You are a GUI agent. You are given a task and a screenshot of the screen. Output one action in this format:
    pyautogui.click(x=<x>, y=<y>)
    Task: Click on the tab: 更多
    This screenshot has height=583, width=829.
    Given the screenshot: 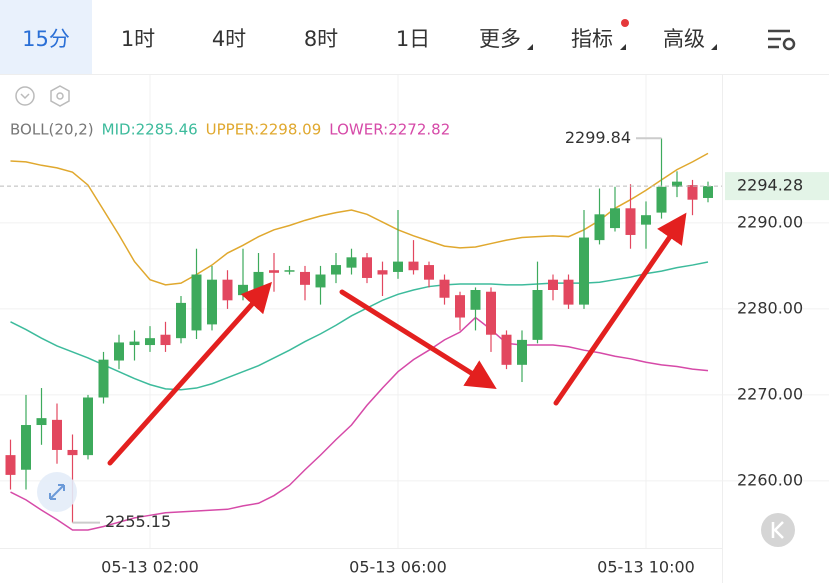 What is the action you would take?
    pyautogui.click(x=500, y=39)
    